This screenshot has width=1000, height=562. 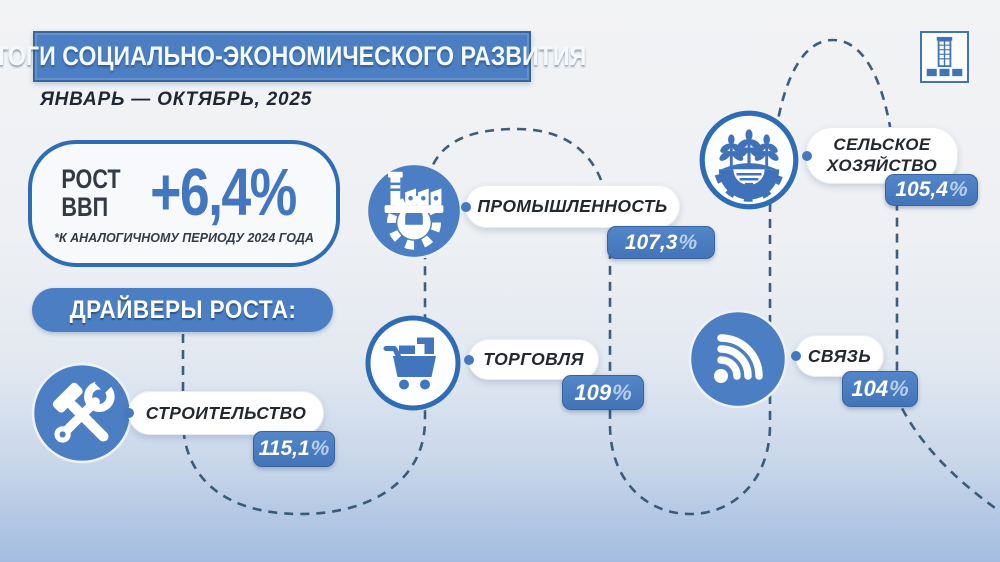 I want to click on sector-label-pill: ПРОМЫШЛЕННОСТЬ, so click(x=570, y=206).